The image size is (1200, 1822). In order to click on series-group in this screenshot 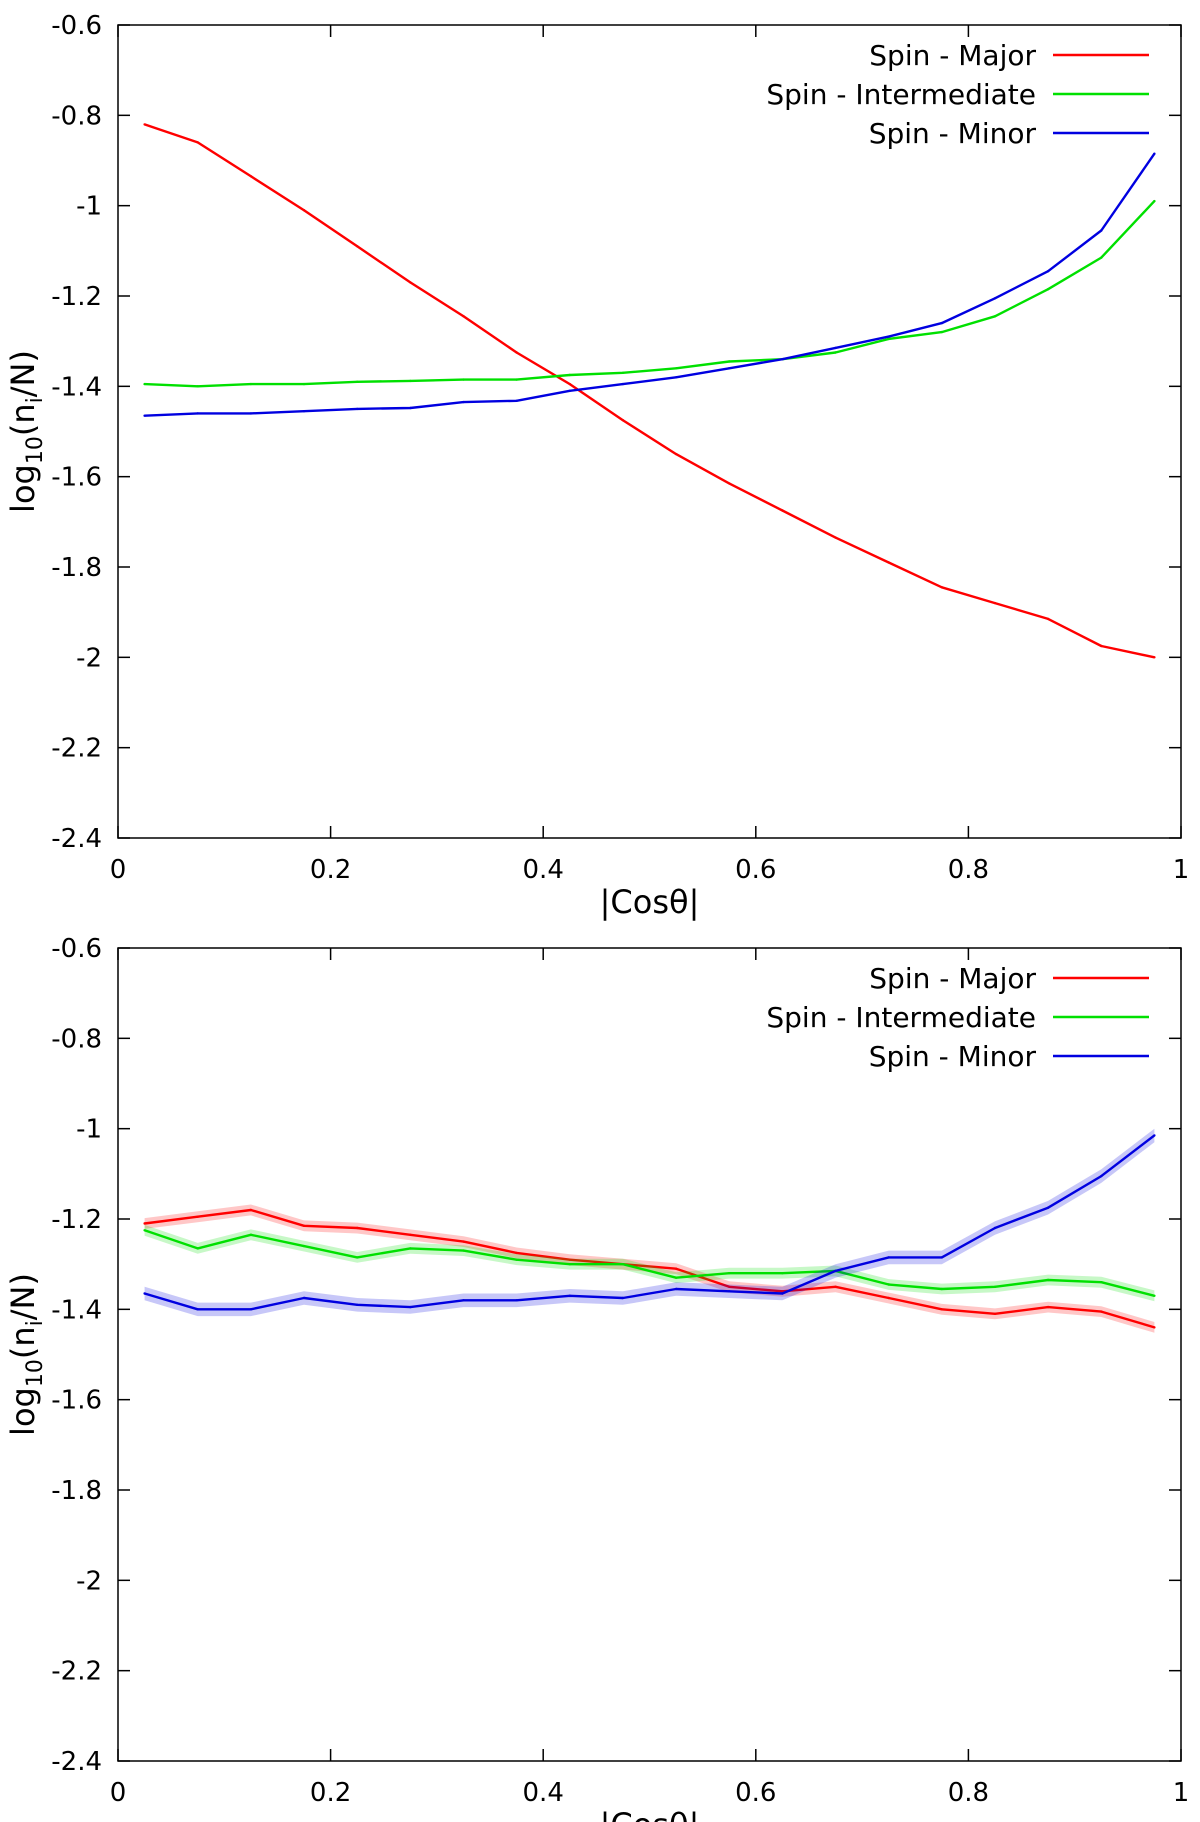, I will do `click(649, 1230)`.